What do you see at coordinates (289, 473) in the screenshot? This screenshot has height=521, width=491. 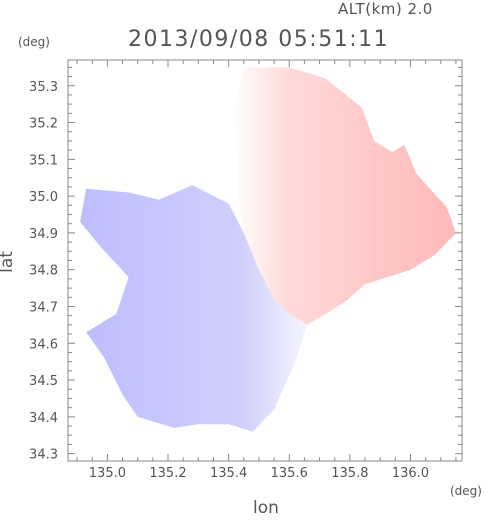 I see `x-tick-label: 135.6` at bounding box center [289, 473].